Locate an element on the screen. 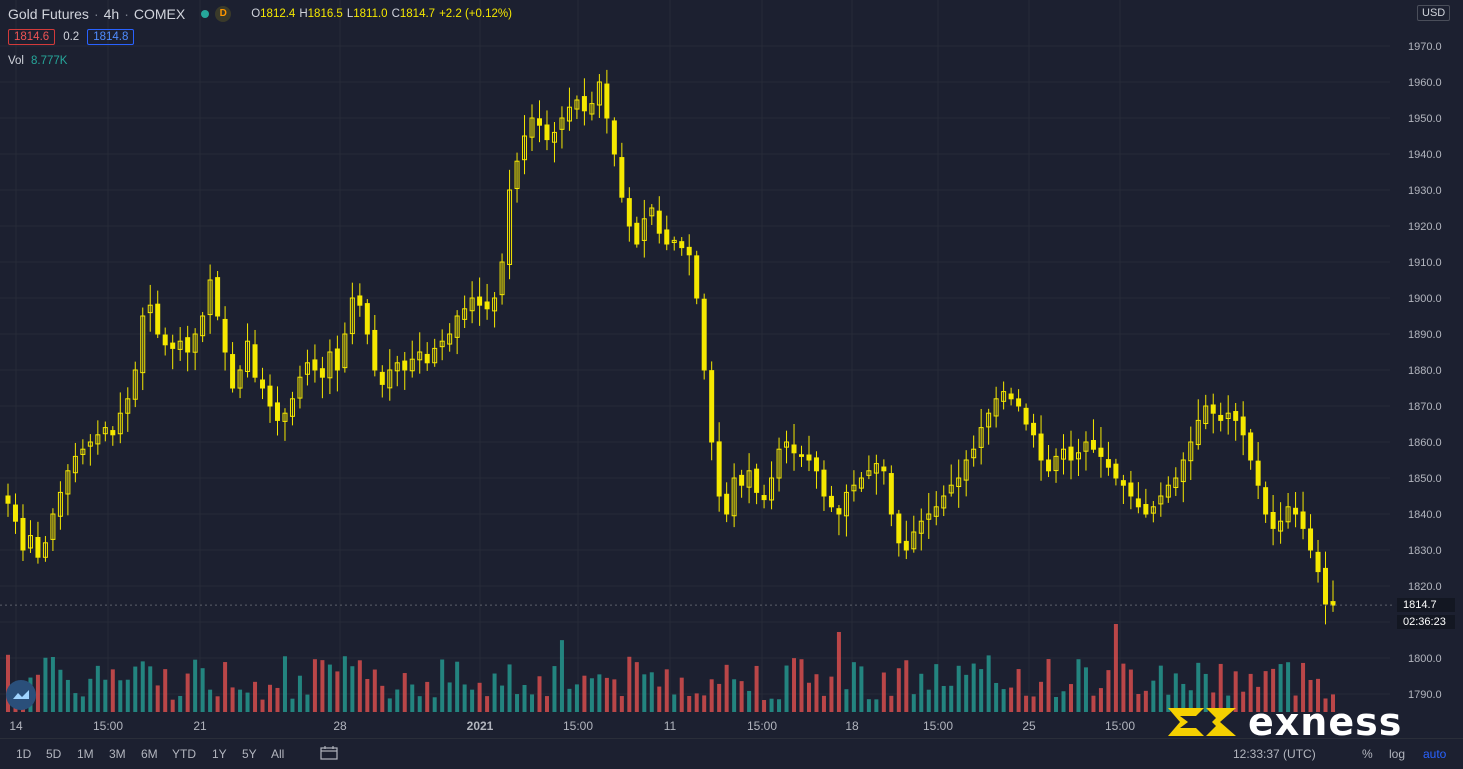 The height and width of the screenshot is (769, 1463). time-tick-label: 14 is located at coordinates (16, 726).